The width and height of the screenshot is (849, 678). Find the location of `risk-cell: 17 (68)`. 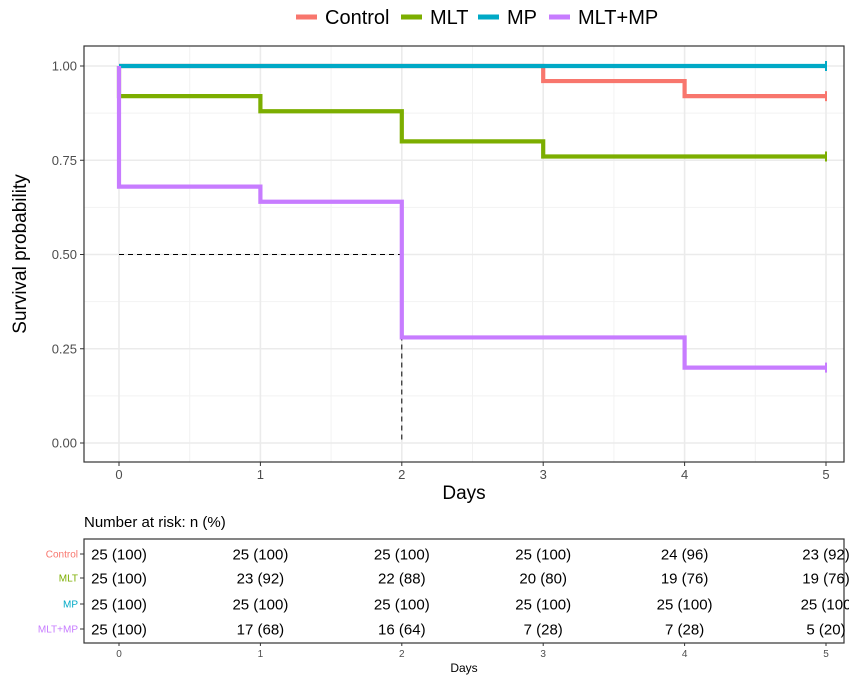

risk-cell: 17 (68) is located at coordinates (261, 630).